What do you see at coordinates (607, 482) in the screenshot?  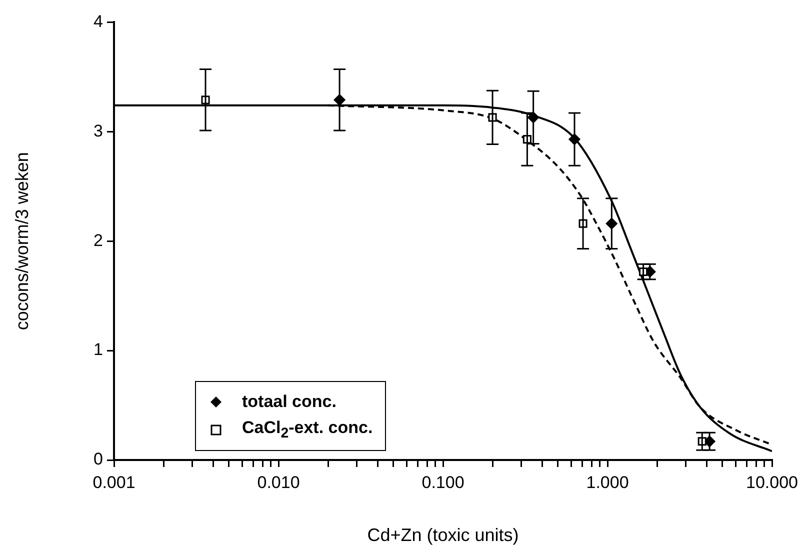 I see `x-tick-label: 1.000` at bounding box center [607, 482].